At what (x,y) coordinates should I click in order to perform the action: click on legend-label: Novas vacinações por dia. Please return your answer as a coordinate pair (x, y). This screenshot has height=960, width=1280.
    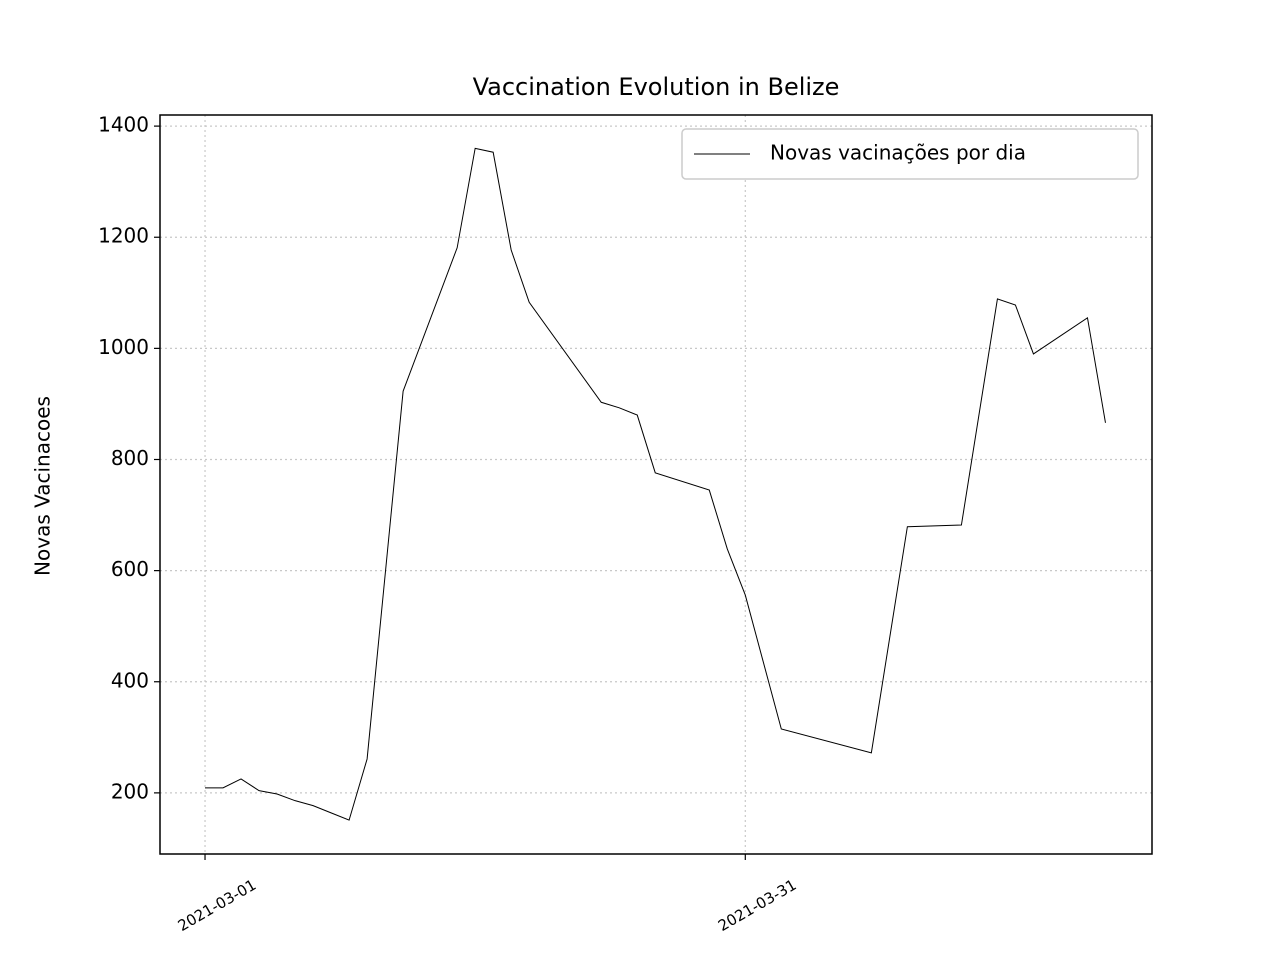
    Looking at the image, I should click on (898, 153).